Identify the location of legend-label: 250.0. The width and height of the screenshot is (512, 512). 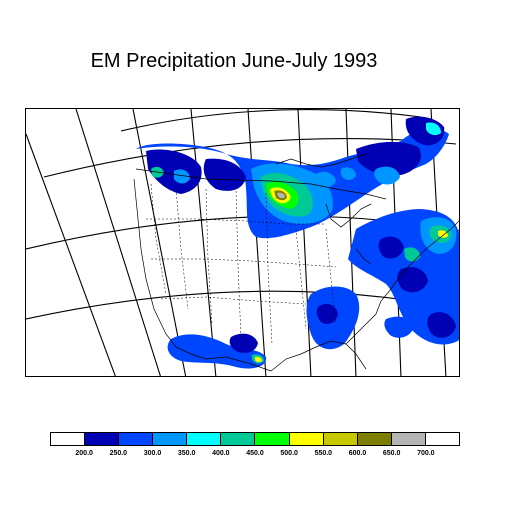
(118, 453).